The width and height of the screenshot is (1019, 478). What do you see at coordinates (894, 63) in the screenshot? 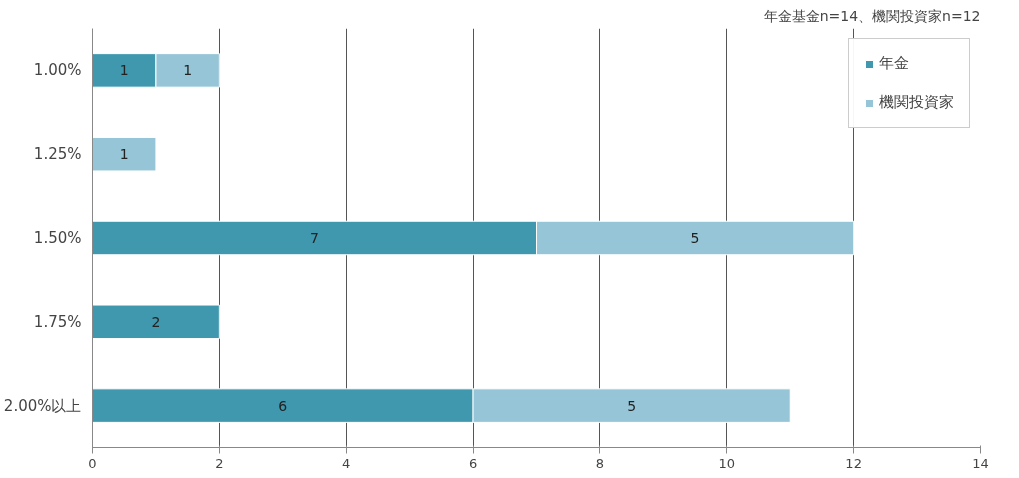
I see `legend-label: 年金` at bounding box center [894, 63].